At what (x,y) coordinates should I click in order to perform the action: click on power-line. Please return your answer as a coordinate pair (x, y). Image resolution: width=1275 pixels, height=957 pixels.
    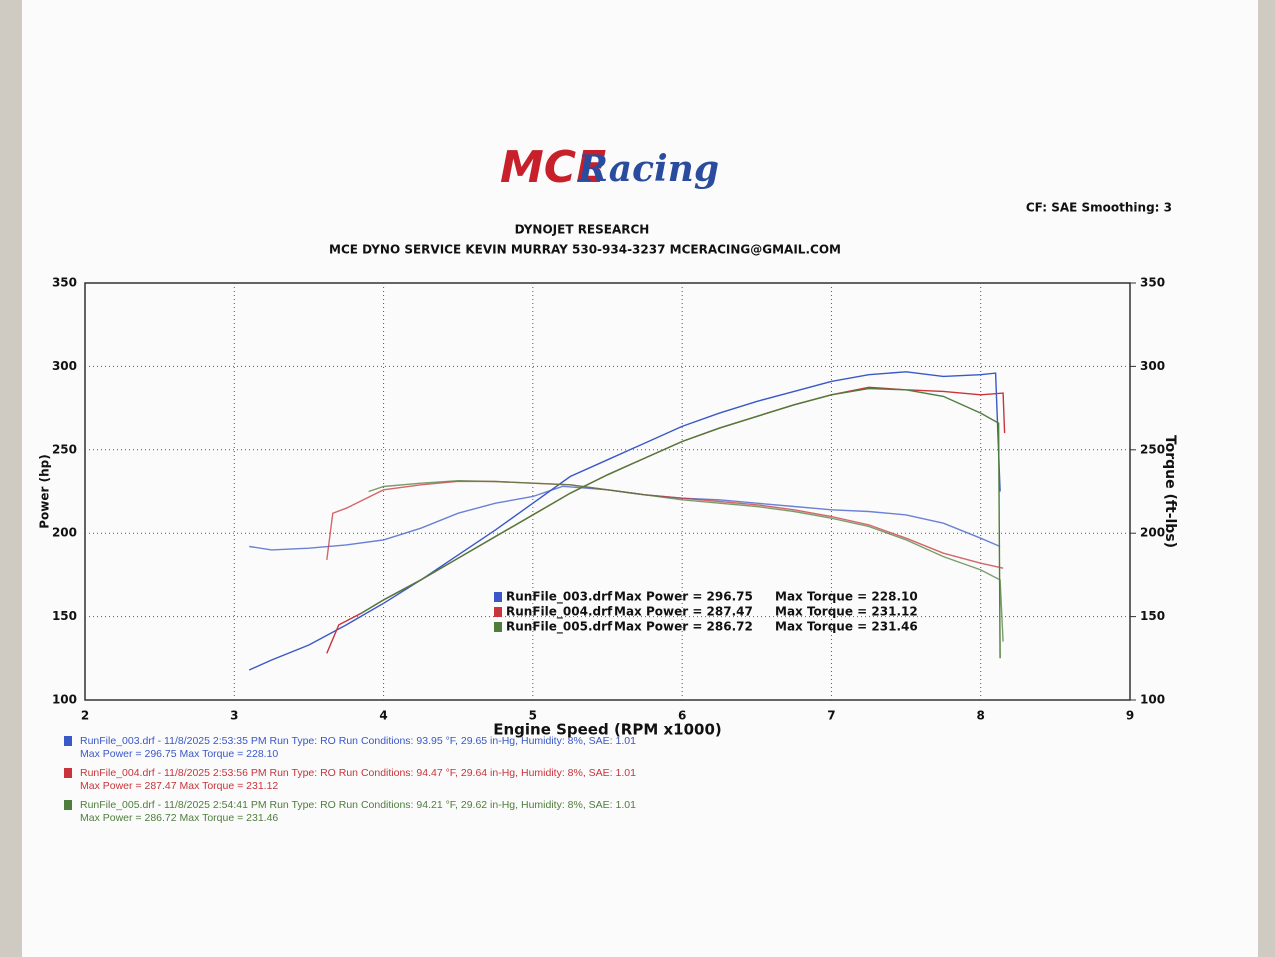
    Looking at the image, I should click on (680, 523).